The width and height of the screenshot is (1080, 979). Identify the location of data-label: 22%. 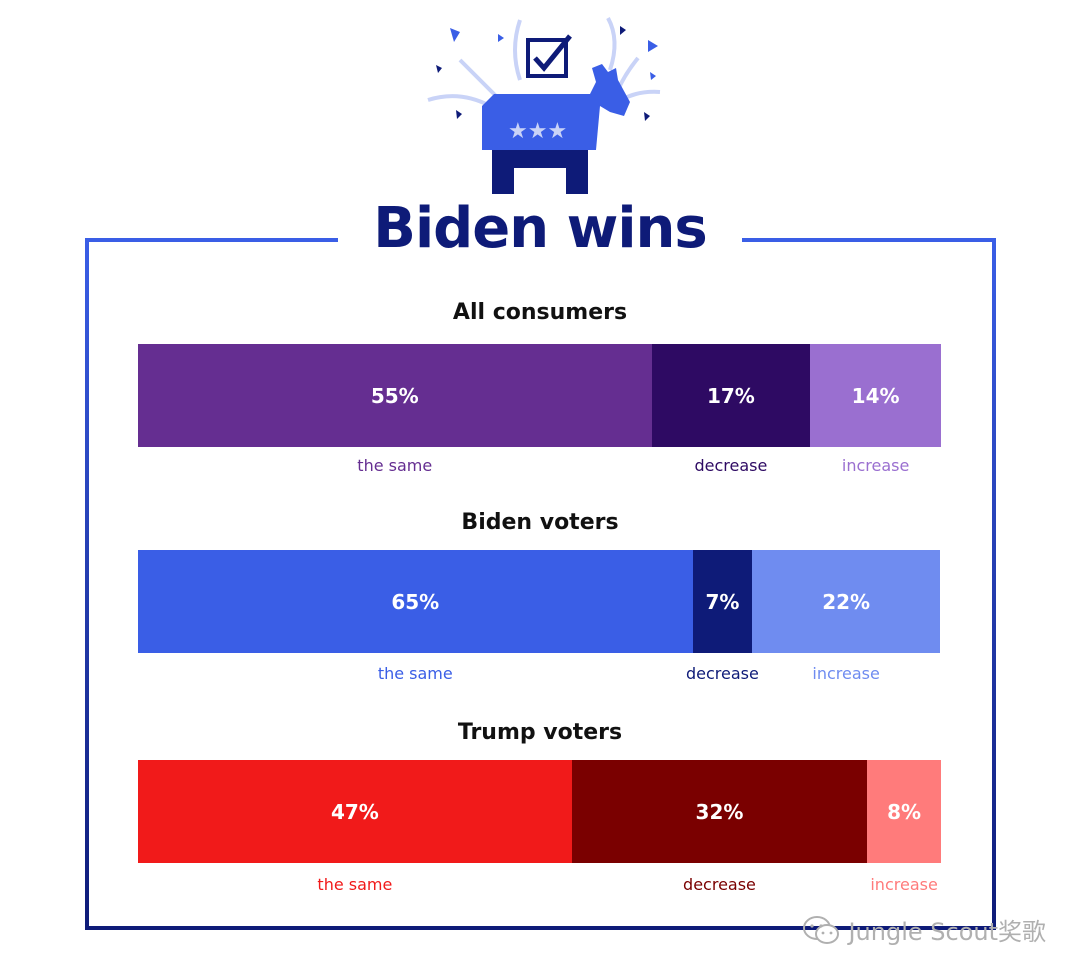
(846, 601).